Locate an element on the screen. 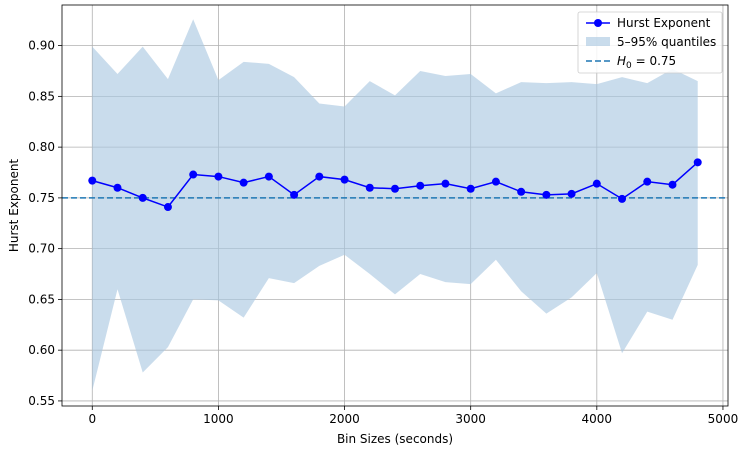 Image resolution: width=747 pixels, height=453 pixels. x-tick-label: 4000 is located at coordinates (597, 419).